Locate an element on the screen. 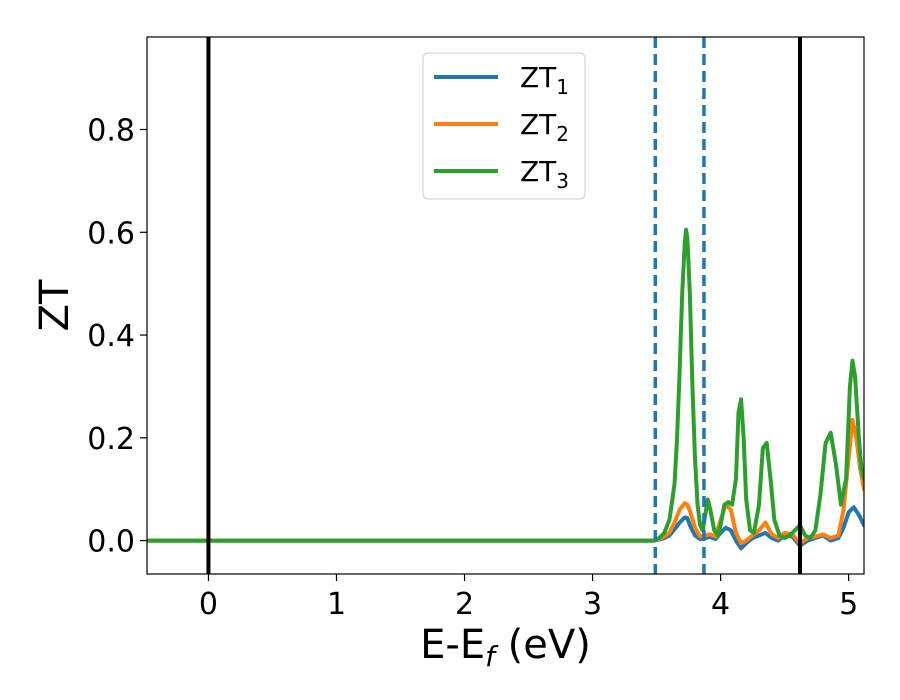 The height and width of the screenshot is (700, 900). y-tick-label: 0.2 is located at coordinates (111, 439).